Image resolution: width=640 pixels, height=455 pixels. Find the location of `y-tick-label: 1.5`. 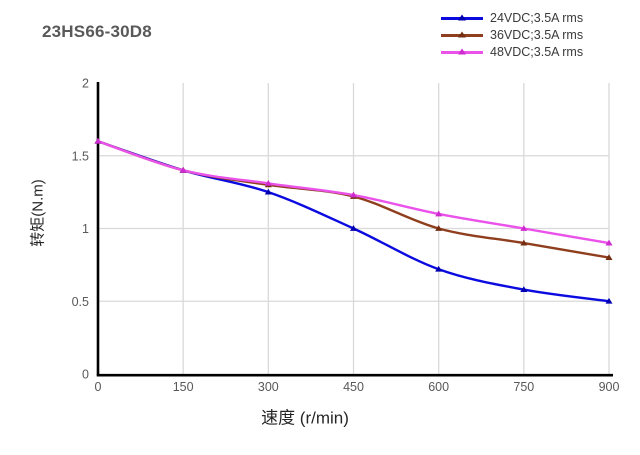

y-tick-label: 1.5 is located at coordinates (80, 156).